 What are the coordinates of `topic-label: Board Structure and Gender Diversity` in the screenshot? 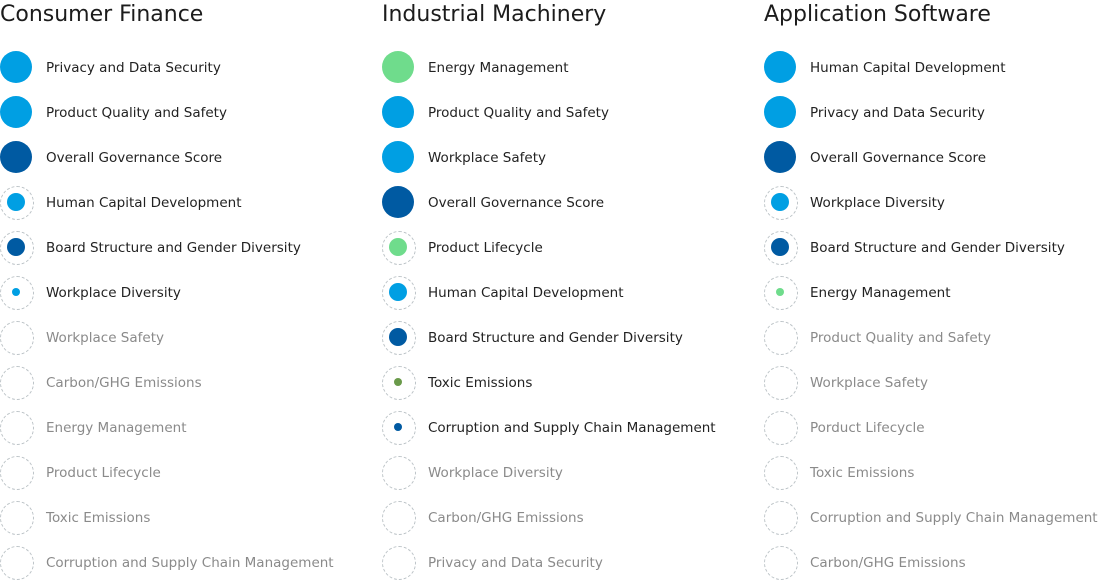 It's located at (173, 248).